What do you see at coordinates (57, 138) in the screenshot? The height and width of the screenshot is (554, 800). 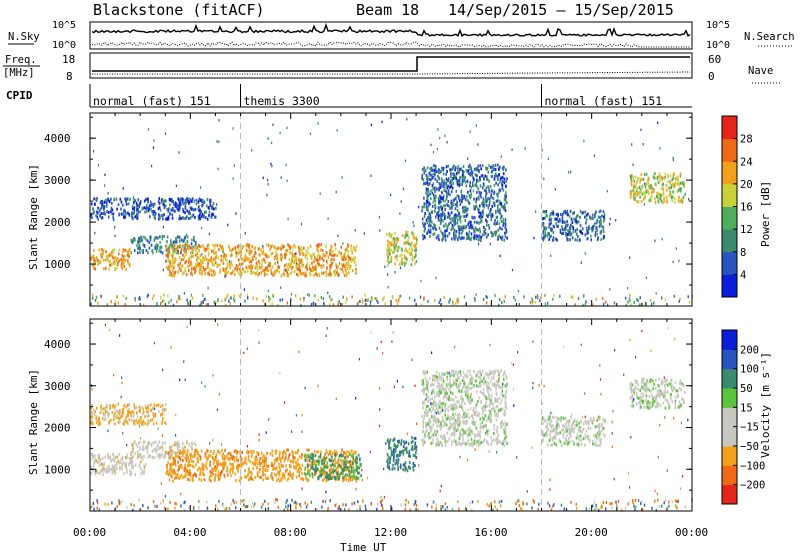 I see `ytick-label: 4000` at bounding box center [57, 138].